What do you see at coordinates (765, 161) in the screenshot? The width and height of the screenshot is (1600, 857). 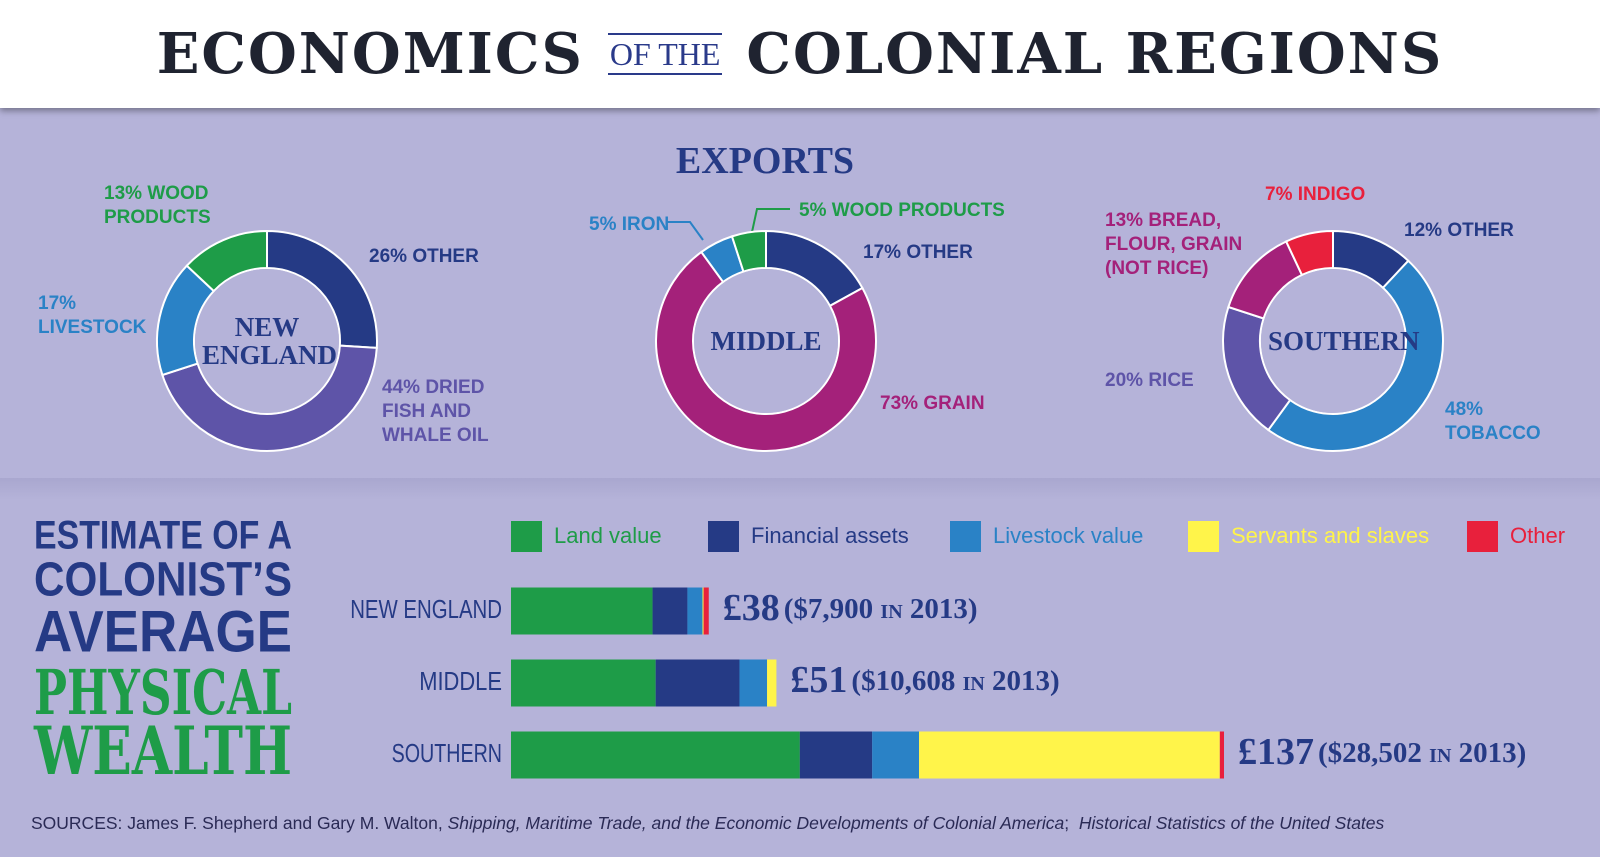 I see `section-title: EXPORTS` at bounding box center [765, 161].